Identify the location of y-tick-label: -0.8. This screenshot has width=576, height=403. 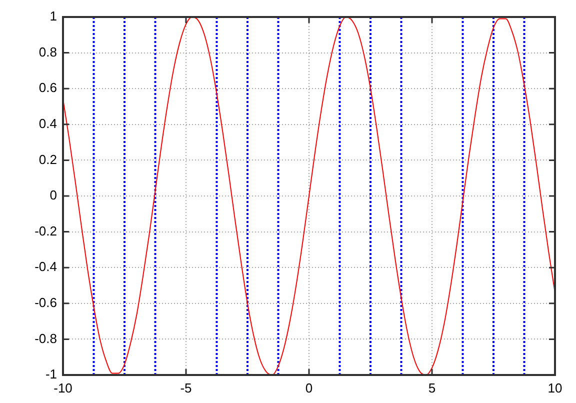
(45, 338).